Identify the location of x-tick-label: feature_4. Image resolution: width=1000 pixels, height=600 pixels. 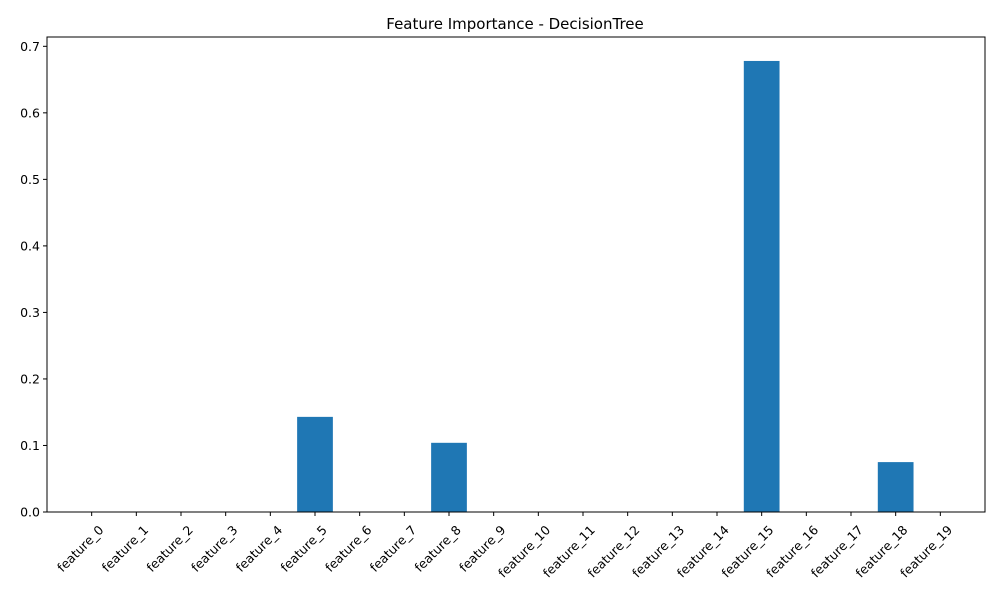
(259, 548).